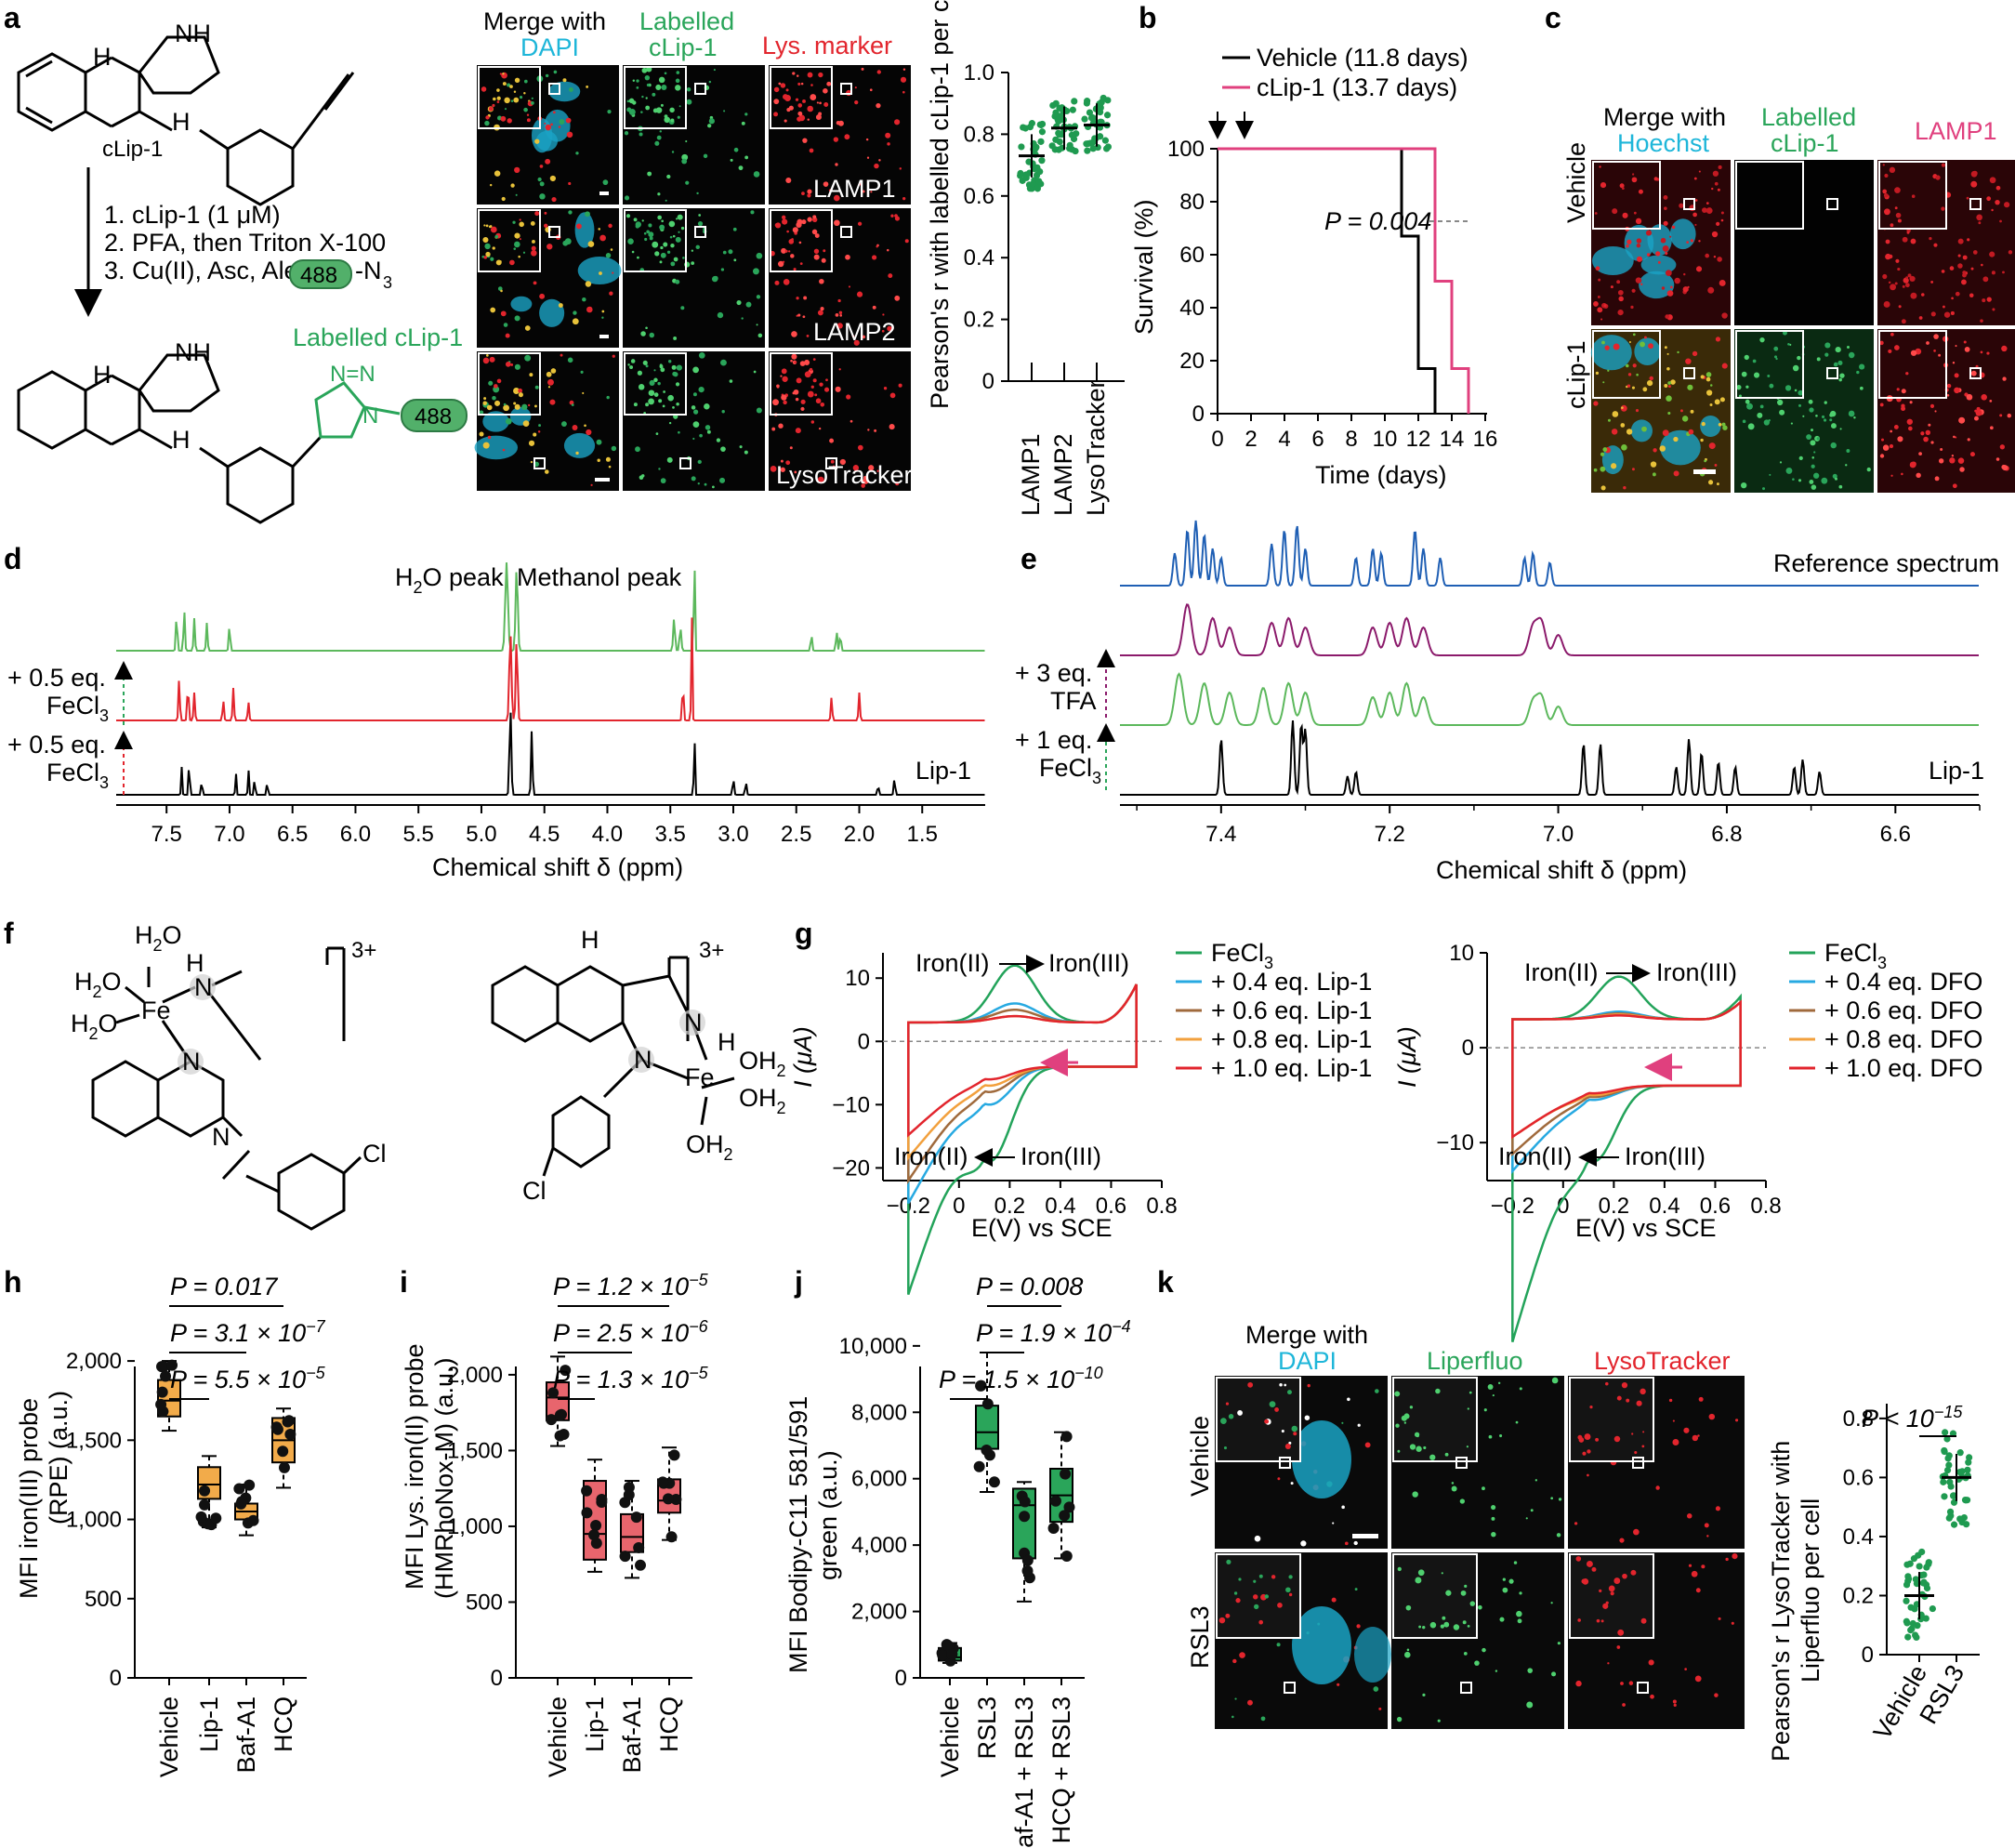  I want to click on col-dapi: DAPI, so click(549, 47).